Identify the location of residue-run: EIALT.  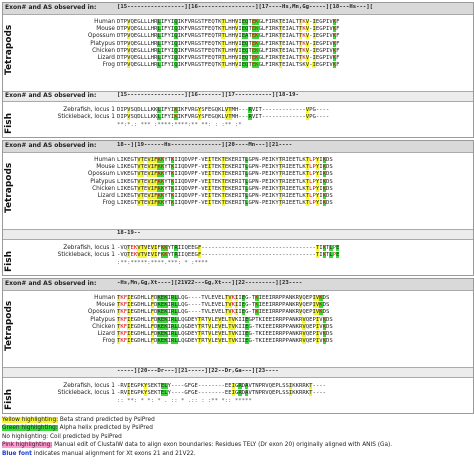
(290, 29).